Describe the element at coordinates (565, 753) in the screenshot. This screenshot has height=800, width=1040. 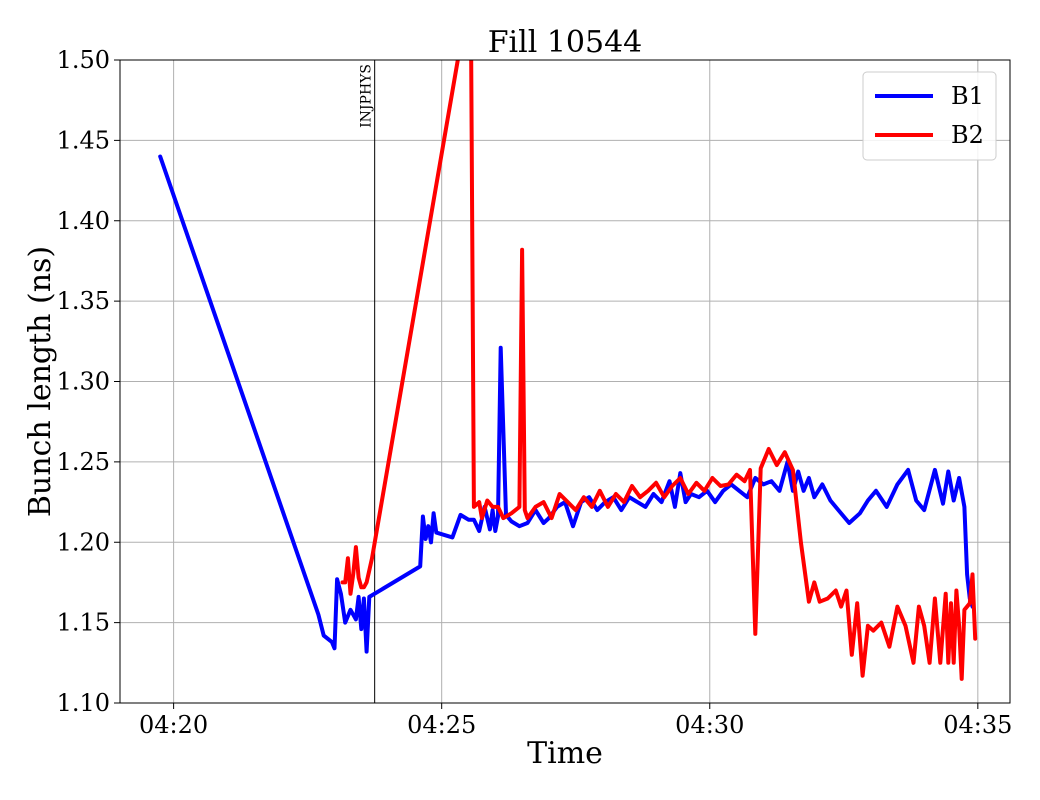
I see `x-axis-label: Time` at that location.